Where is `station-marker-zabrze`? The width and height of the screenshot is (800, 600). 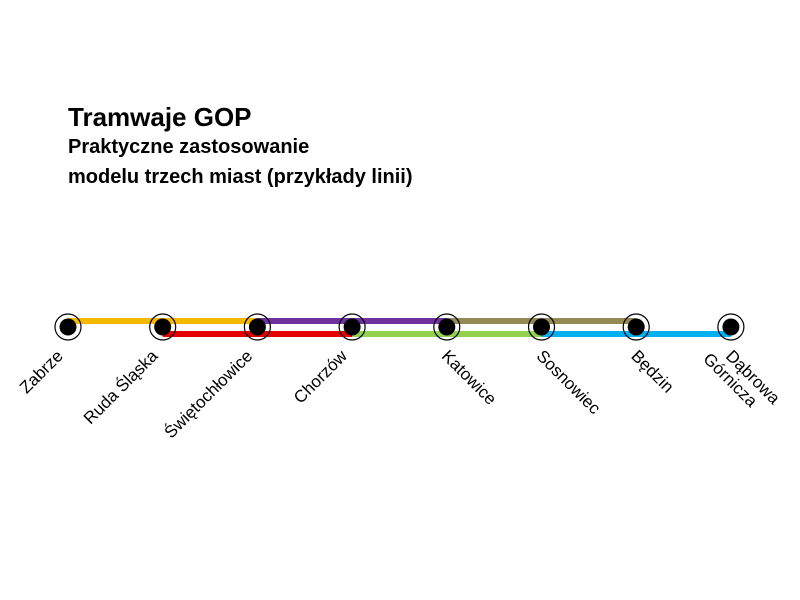
station-marker-zabrze is located at coordinates (68, 327).